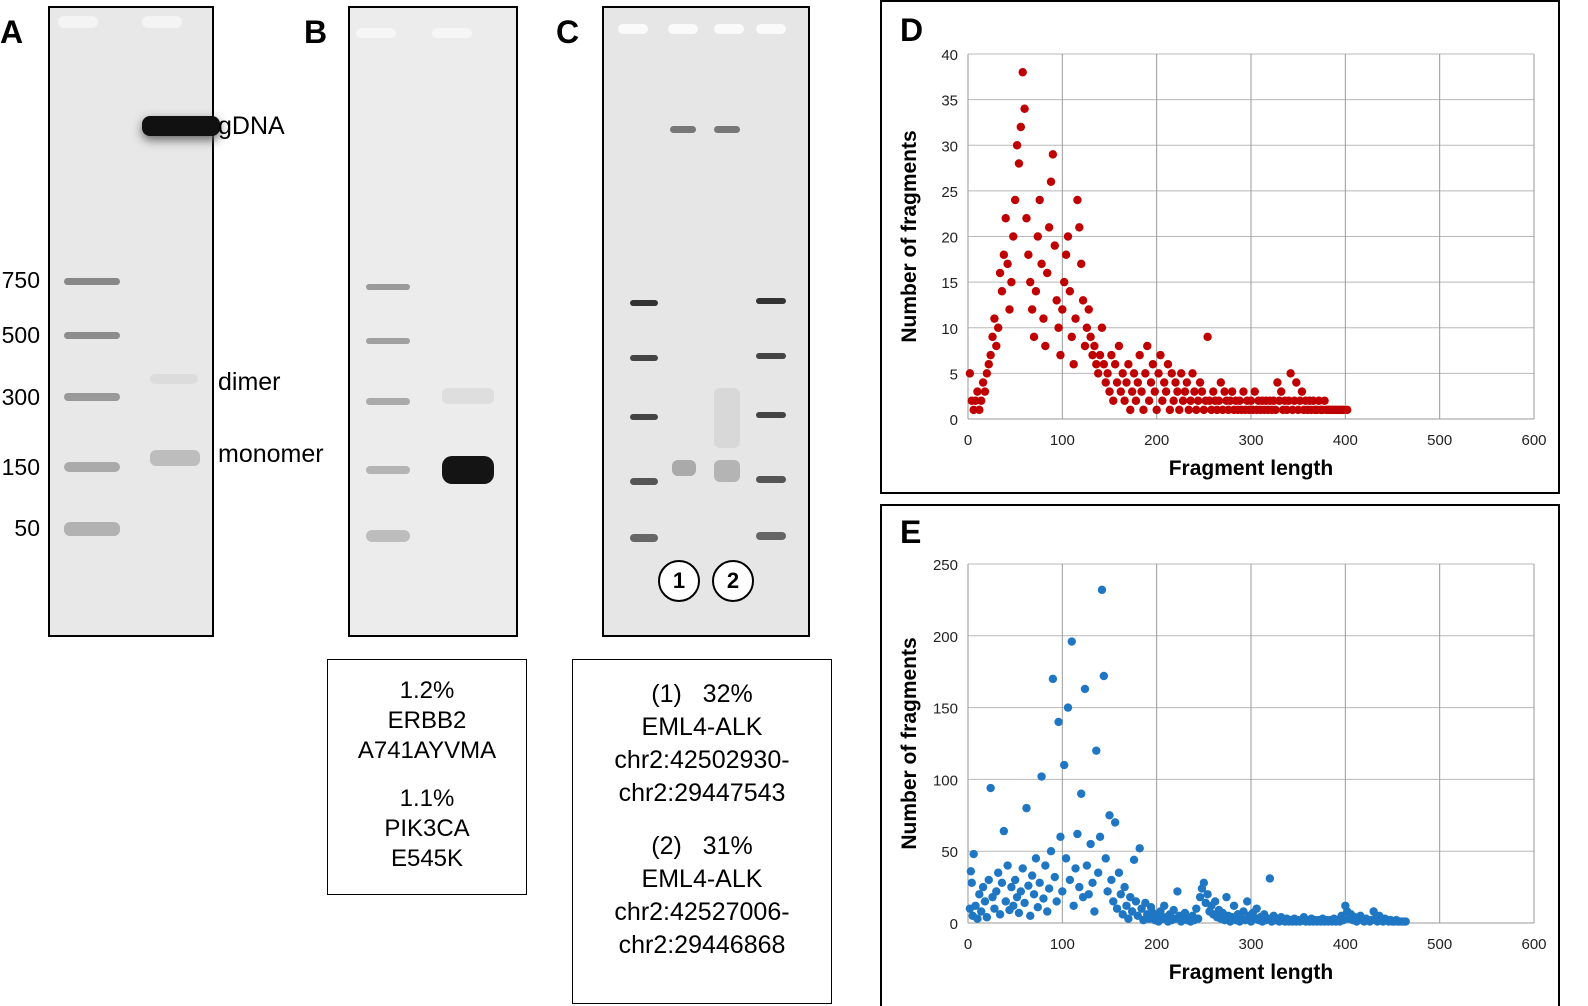  Describe the element at coordinates (949, 192) in the screenshot. I see `y-tick-label: 25` at that location.